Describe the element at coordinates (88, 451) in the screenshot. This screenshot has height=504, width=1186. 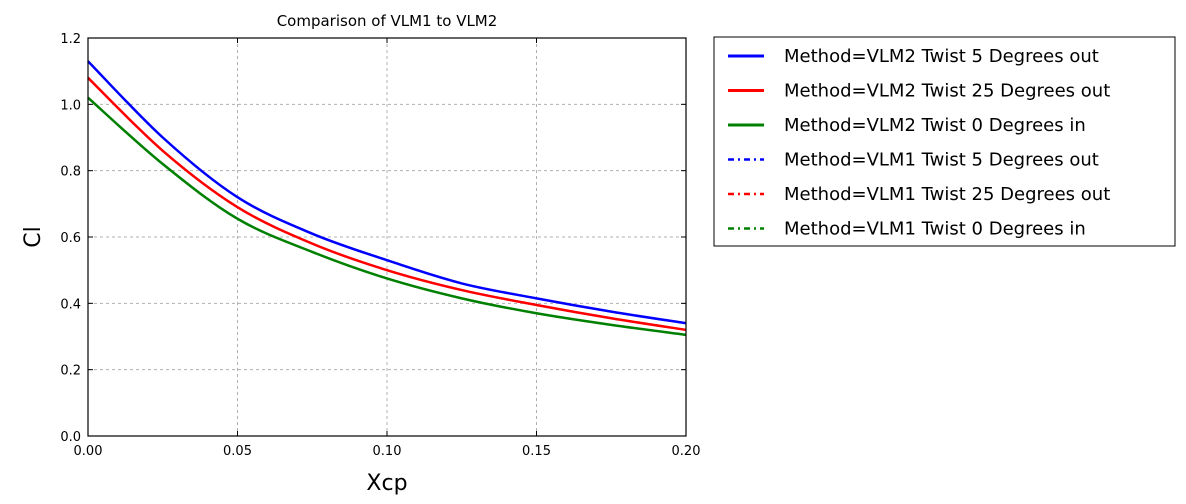
I see `x-tick-label: 0.00` at that location.